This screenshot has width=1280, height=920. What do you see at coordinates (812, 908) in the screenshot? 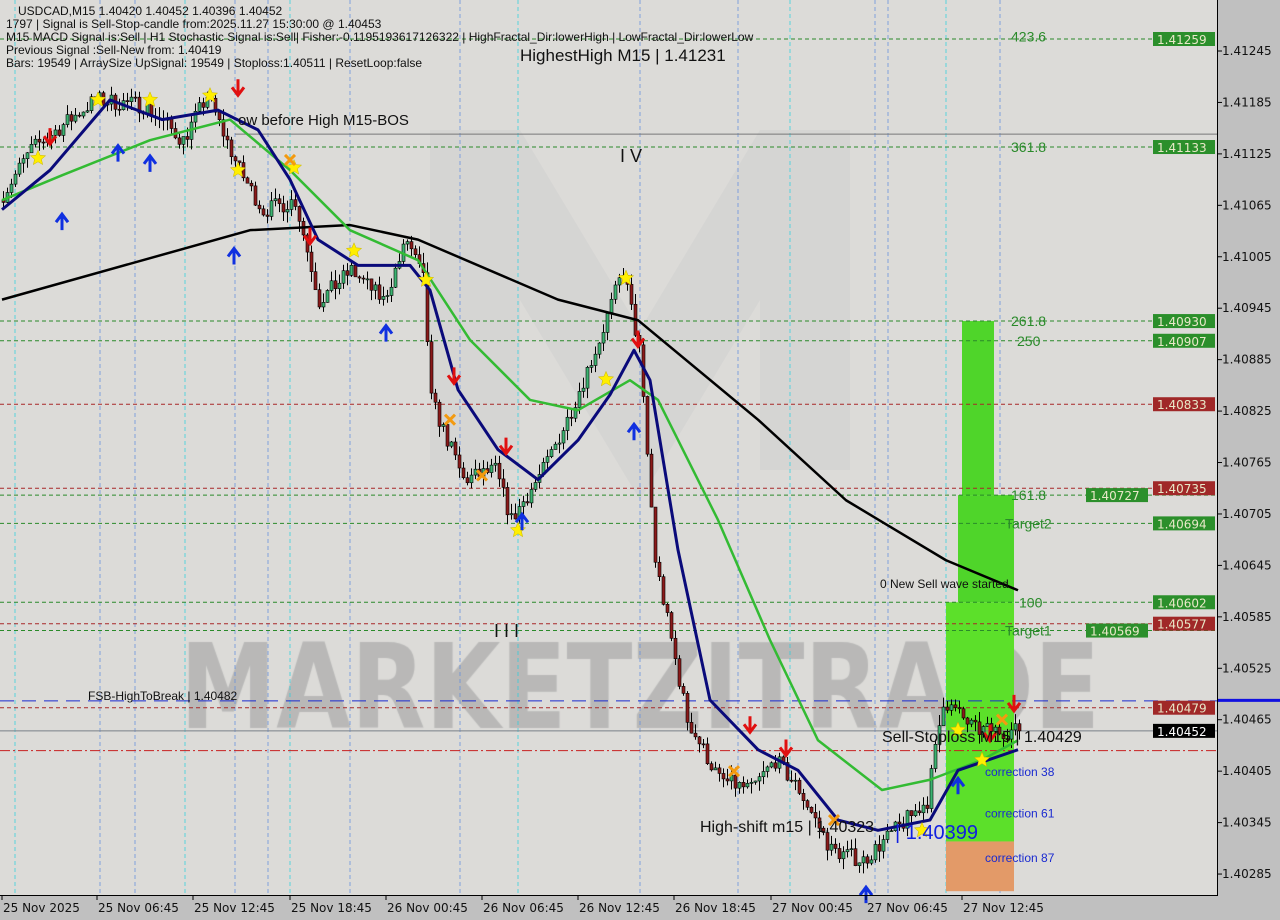
I see `time-tick-label: 27 Nov 00:45` at bounding box center [812, 908].